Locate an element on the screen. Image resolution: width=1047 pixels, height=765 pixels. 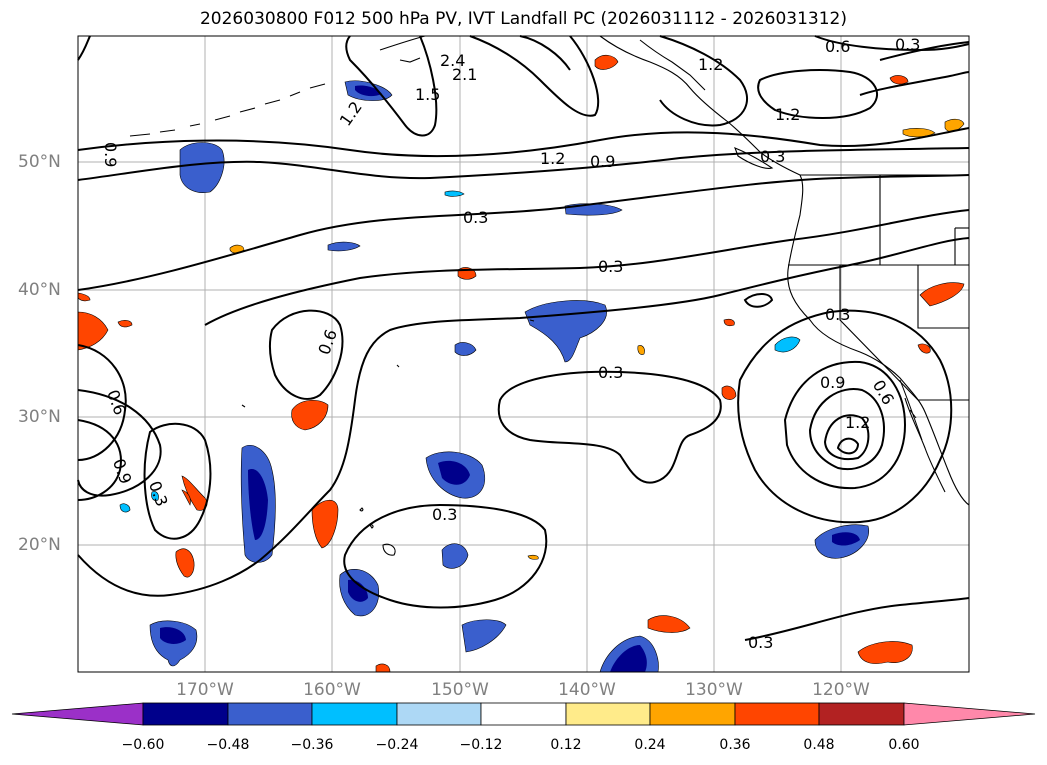
aleutian-chain is located at coordinates (227, 110).